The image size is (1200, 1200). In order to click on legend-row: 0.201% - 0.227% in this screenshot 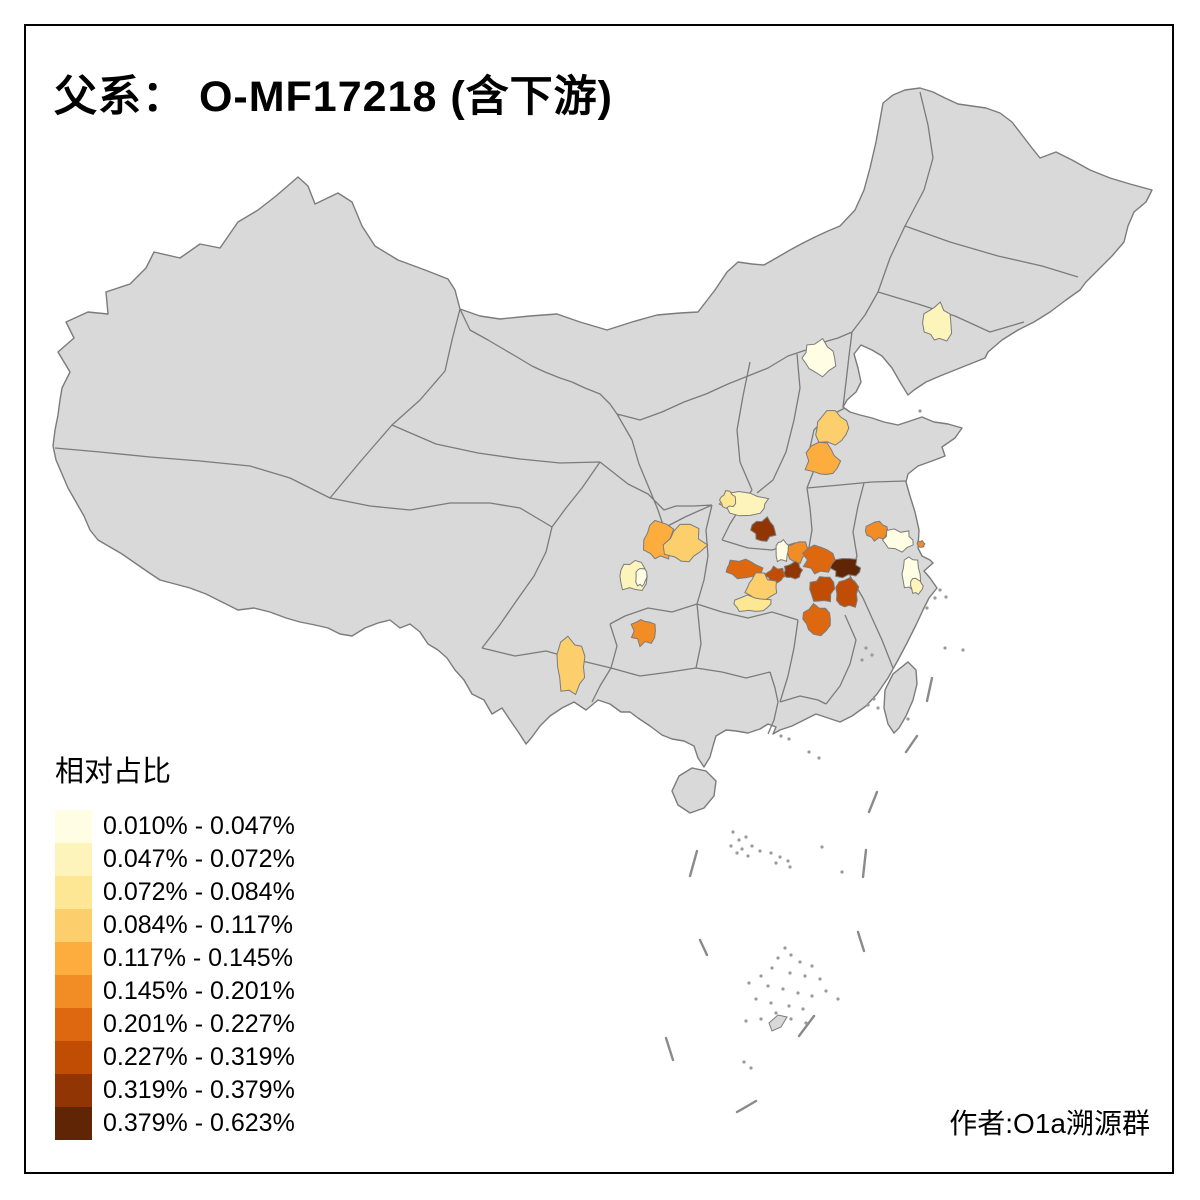, I will do `click(220, 1024)`.